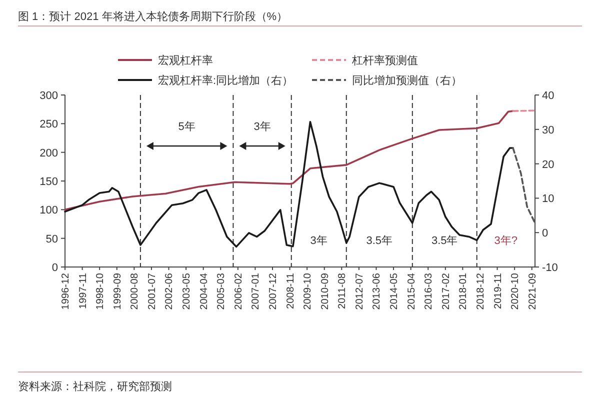  I want to click on chart-title: 图 1：预计 2021 年将进入本轮债务周期下行阶段（%）, so click(153, 16).